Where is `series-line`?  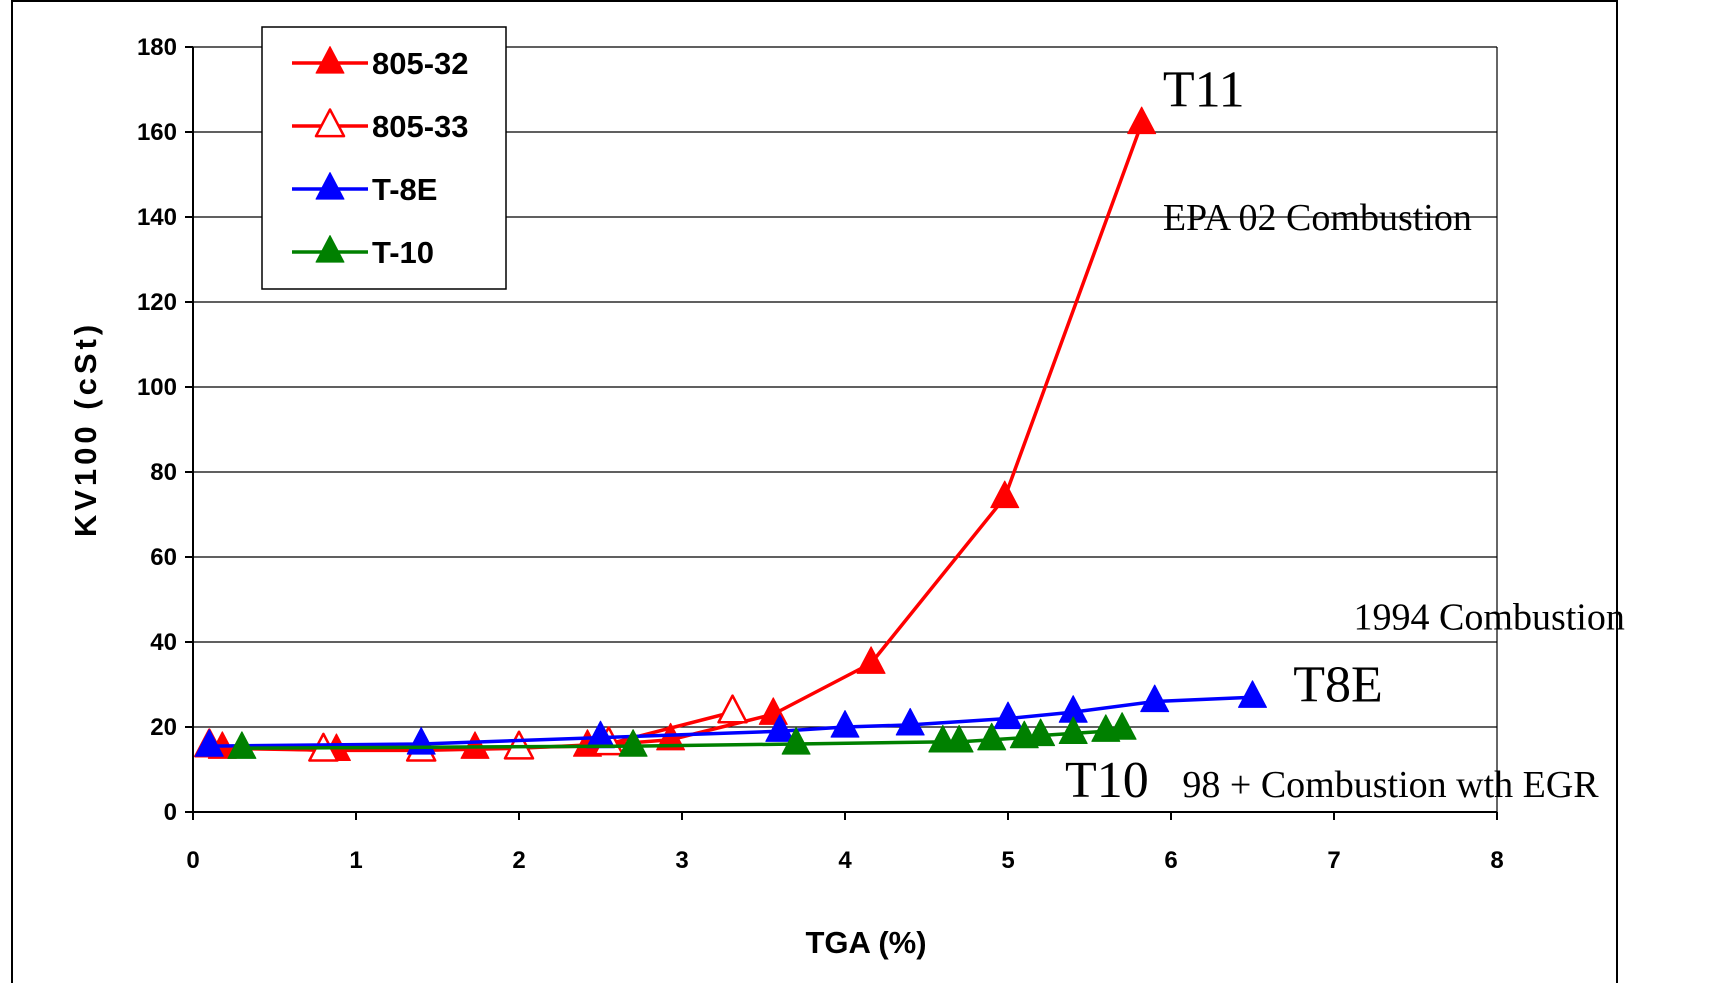 series-line is located at coordinates (731, 721).